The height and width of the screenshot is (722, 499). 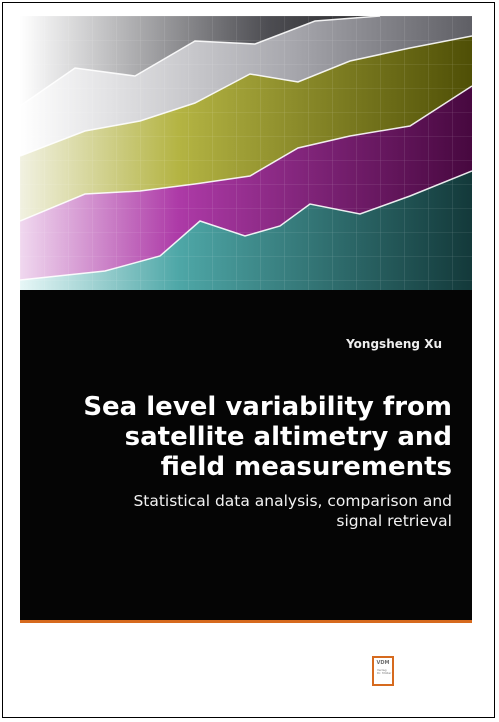 I want to click on publisher-logo-line: Verlag, so click(x=382, y=670).